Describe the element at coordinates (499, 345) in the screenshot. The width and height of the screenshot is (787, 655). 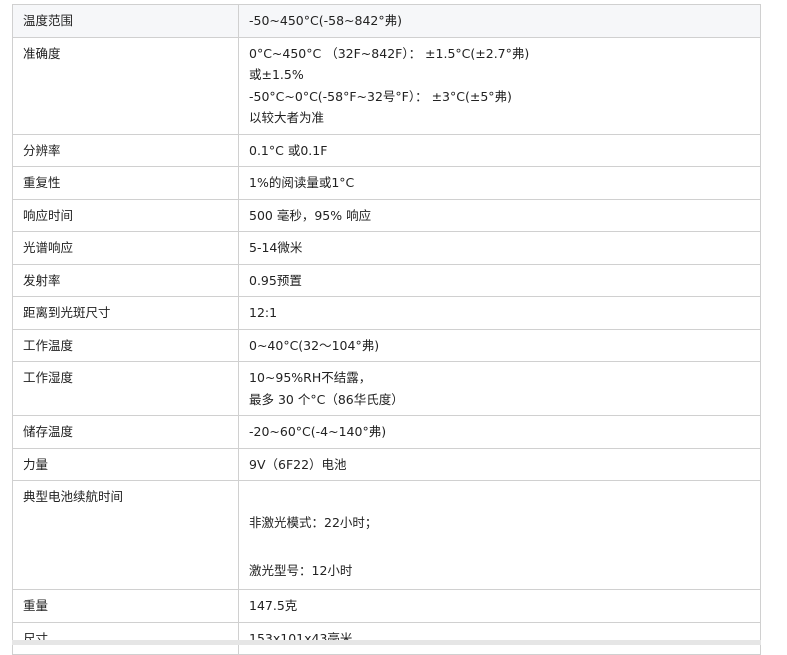
I see `spec-value: 0~40°C(32～104°弗)` at that location.